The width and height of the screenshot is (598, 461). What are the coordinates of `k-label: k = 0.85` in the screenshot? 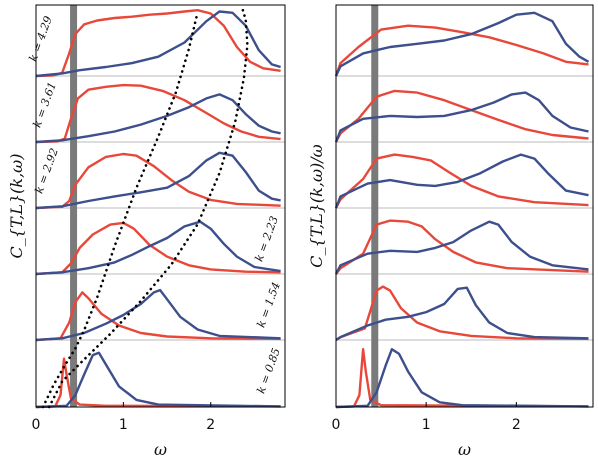 It's located at (269, 370).